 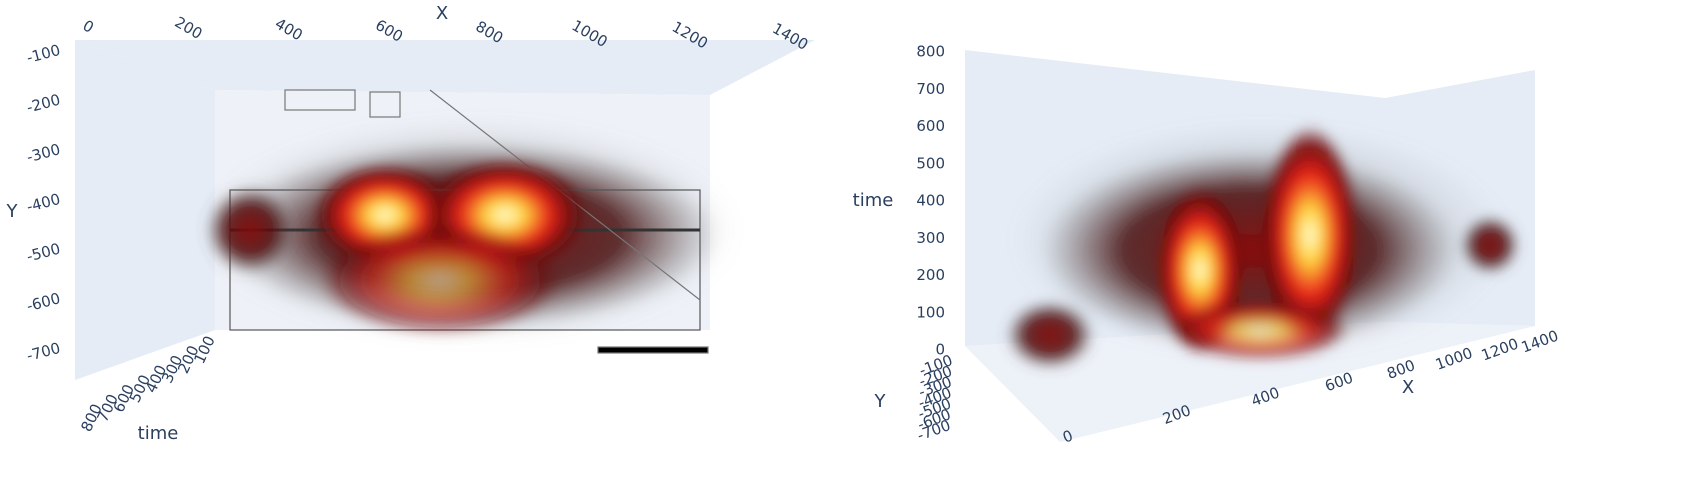 What do you see at coordinates (44, 302) in the screenshot?
I see `y-tick-label: -600` at bounding box center [44, 302].